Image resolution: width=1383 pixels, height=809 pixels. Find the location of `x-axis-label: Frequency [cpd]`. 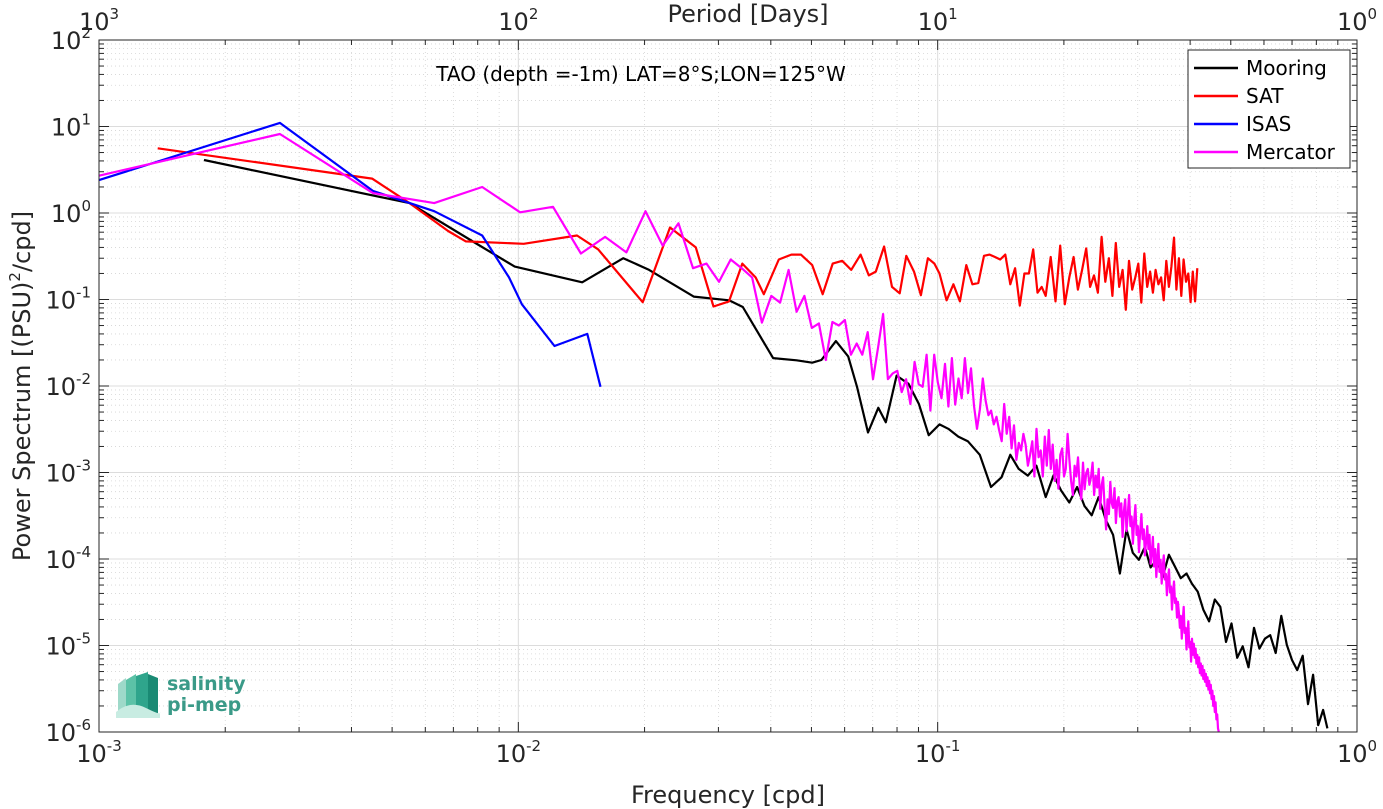

x-axis-label: Frequency [cpd] is located at coordinates (728, 795).